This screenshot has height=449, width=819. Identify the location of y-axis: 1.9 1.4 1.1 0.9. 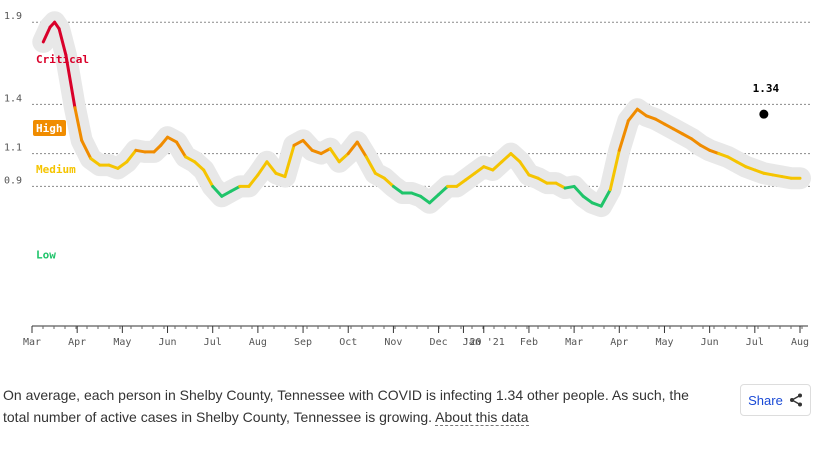
(13, 98).